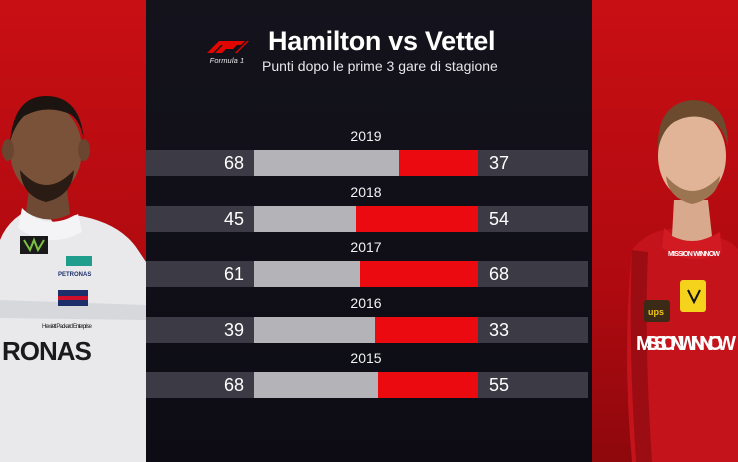  I want to click on vettel-sponsor-text: ups, so click(656, 312).